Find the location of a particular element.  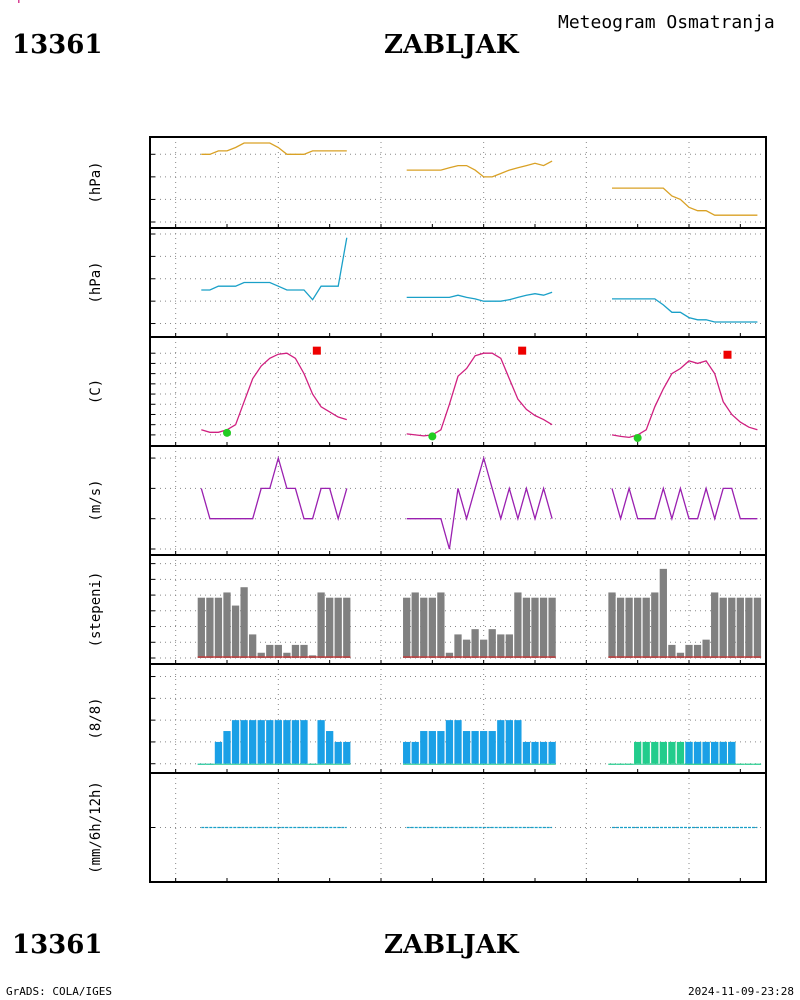

station-id-top: 13361 is located at coordinates (57, 45).